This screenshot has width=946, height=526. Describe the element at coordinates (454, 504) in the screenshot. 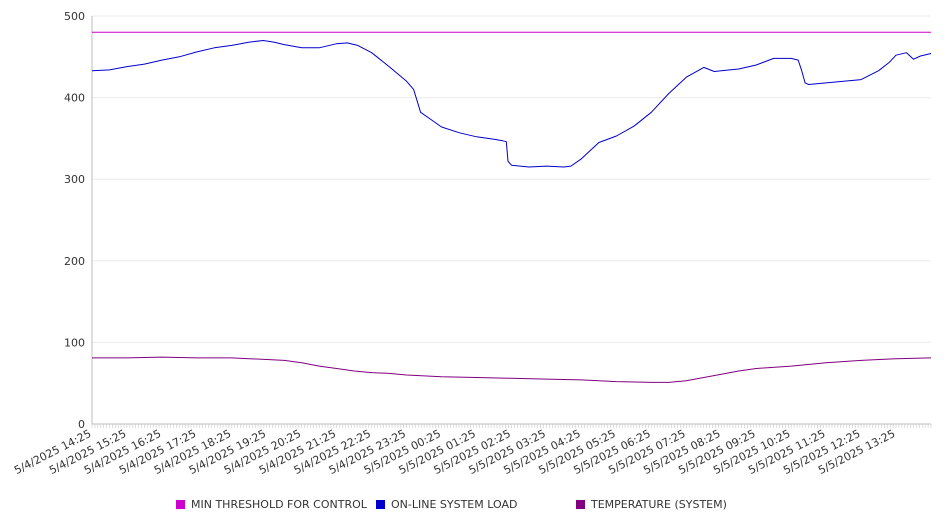

I see `legend-label: ON-LINE SYSTEM LOAD` at that location.